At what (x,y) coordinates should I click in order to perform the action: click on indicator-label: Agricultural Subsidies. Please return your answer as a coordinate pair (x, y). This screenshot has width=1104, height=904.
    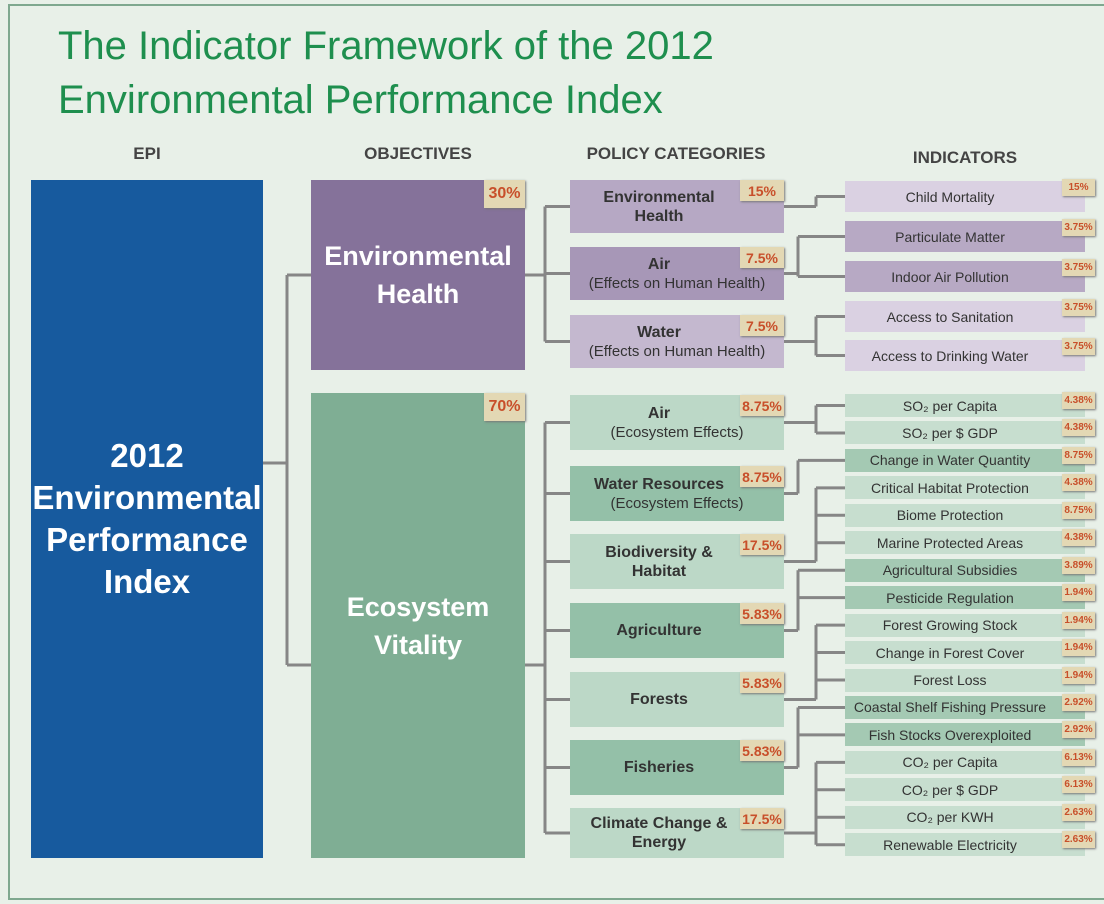
    Looking at the image, I should click on (950, 570).